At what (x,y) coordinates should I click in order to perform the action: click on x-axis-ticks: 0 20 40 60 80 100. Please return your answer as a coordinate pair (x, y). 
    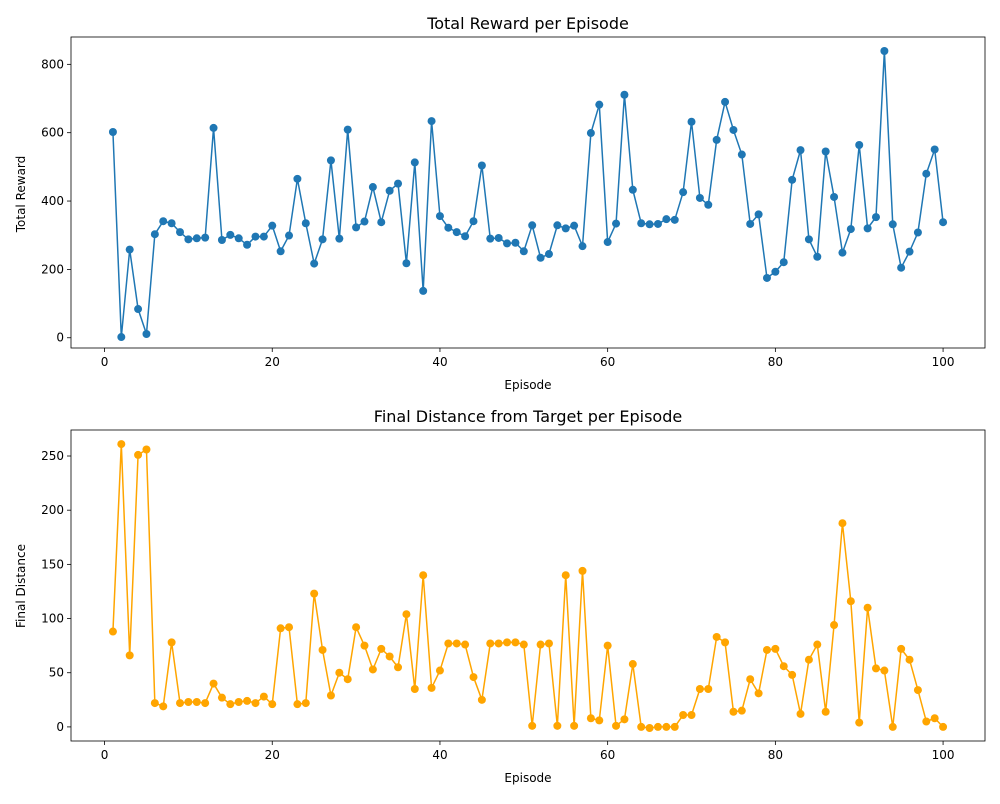
    Looking at the image, I should click on (528, 751).